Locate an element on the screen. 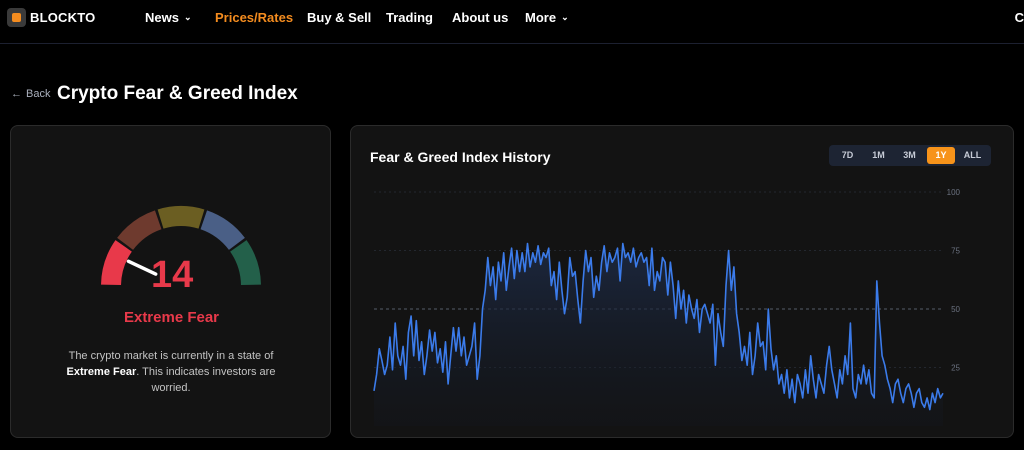  gauge-segment-greed is located at coordinates (222, 230).